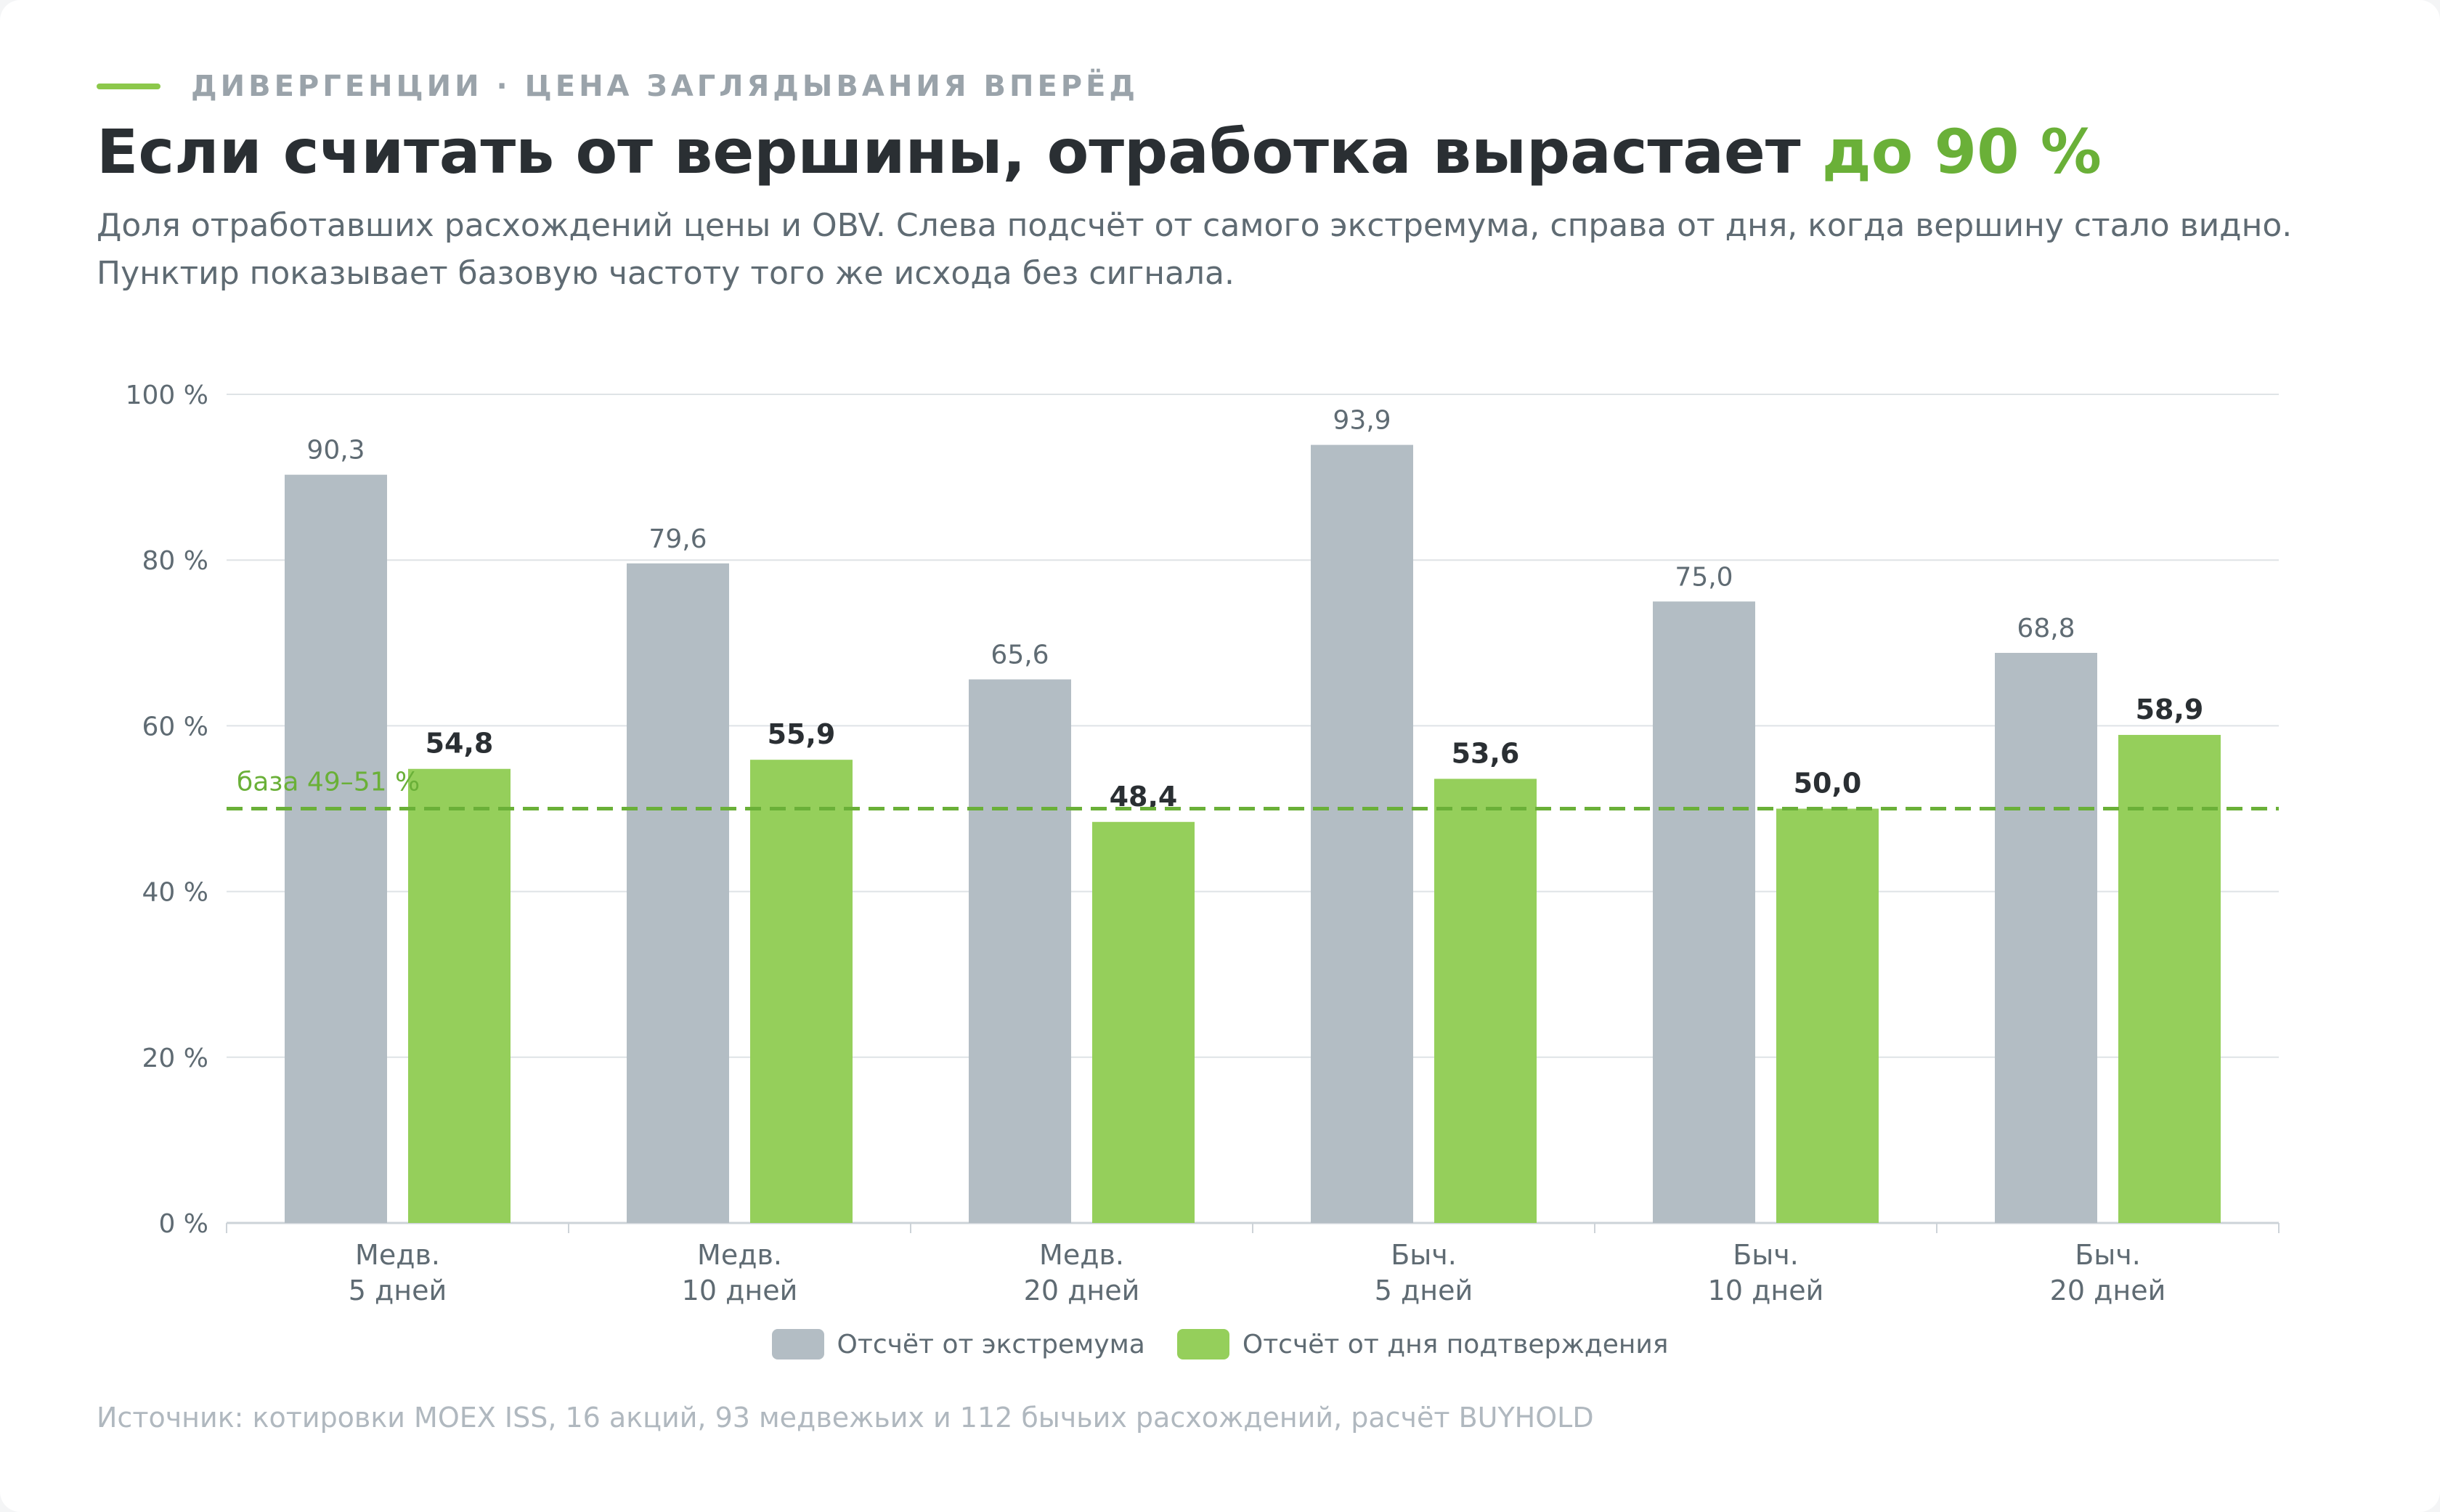 This screenshot has width=2440, height=1512. I want to click on y-tick-label: 20 %, so click(175, 1058).